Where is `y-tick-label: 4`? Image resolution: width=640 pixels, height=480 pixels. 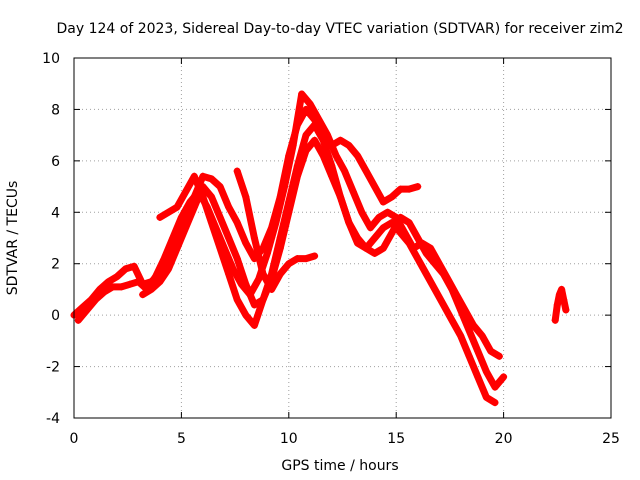
y-tick-label: 4 is located at coordinates (55, 213).